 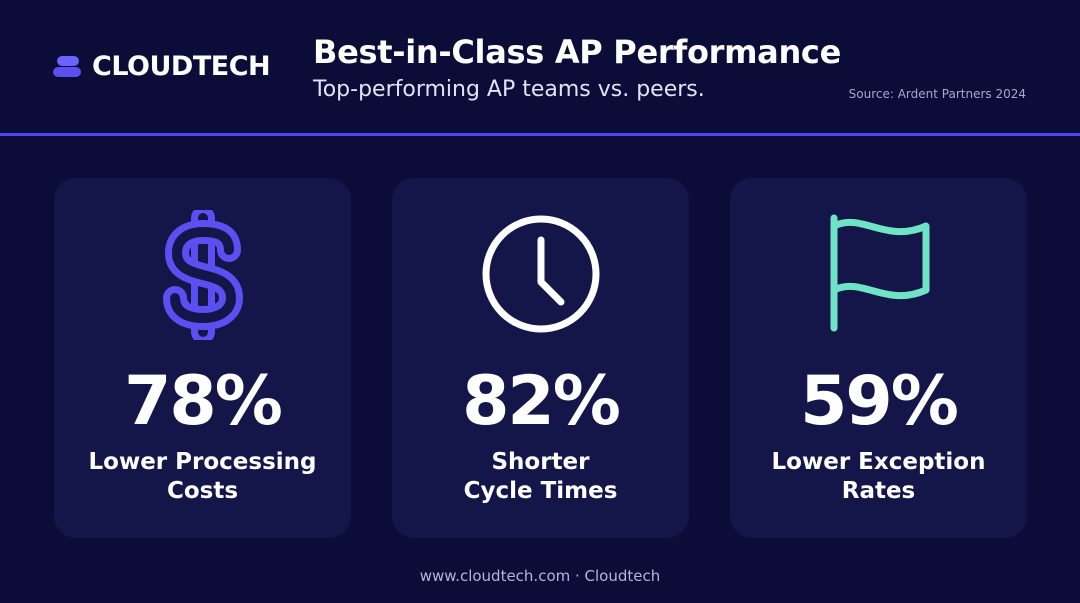 I want to click on flag-icon, so click(x=878, y=275).